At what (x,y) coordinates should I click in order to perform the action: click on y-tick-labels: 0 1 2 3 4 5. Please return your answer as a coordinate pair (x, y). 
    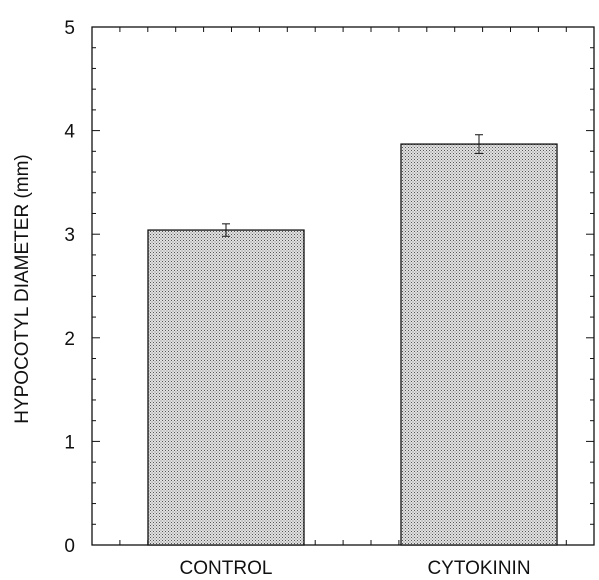
    Looking at the image, I should click on (69, 287).